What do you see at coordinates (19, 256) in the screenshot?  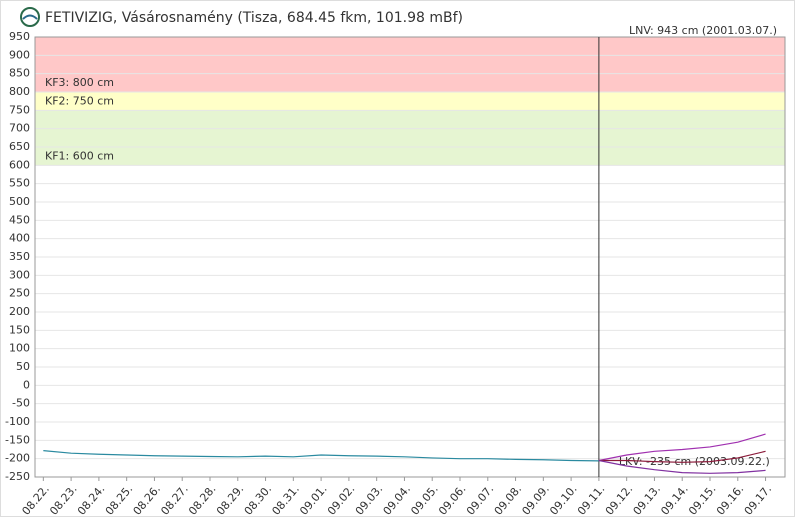 I see `y-tick-label: 350` at bounding box center [19, 256].